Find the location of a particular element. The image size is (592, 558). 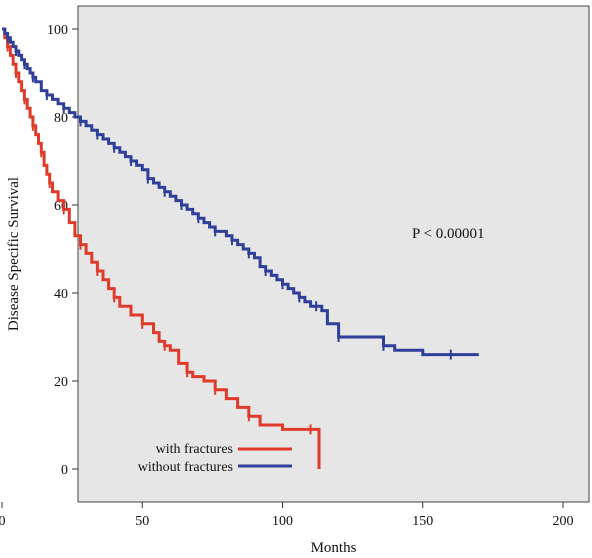

x-axis-title: Months is located at coordinates (334, 548).